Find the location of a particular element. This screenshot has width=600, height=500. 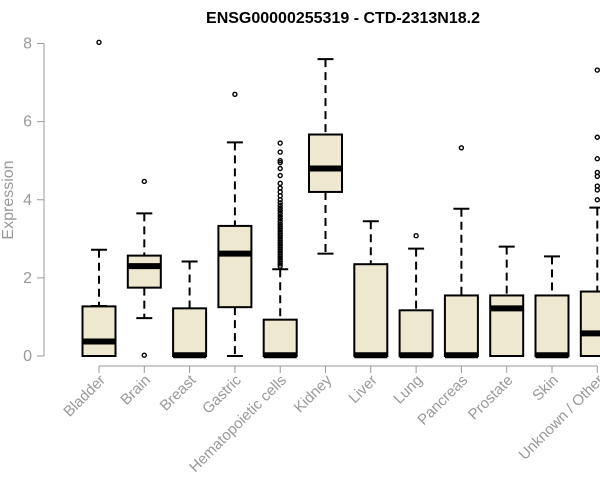

y-tick-label: 8 is located at coordinates (27, 44).